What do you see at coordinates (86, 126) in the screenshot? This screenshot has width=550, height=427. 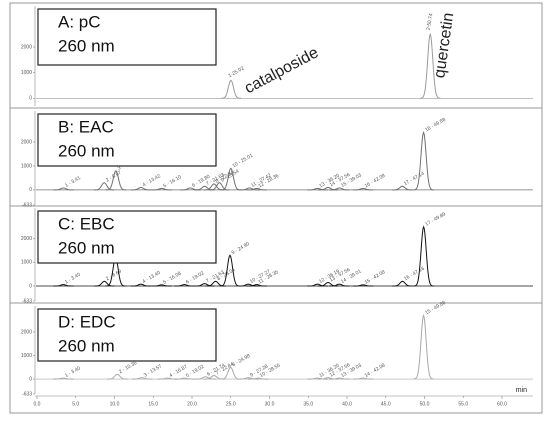 I see `panel-title: B: EAC` at bounding box center [86, 126].